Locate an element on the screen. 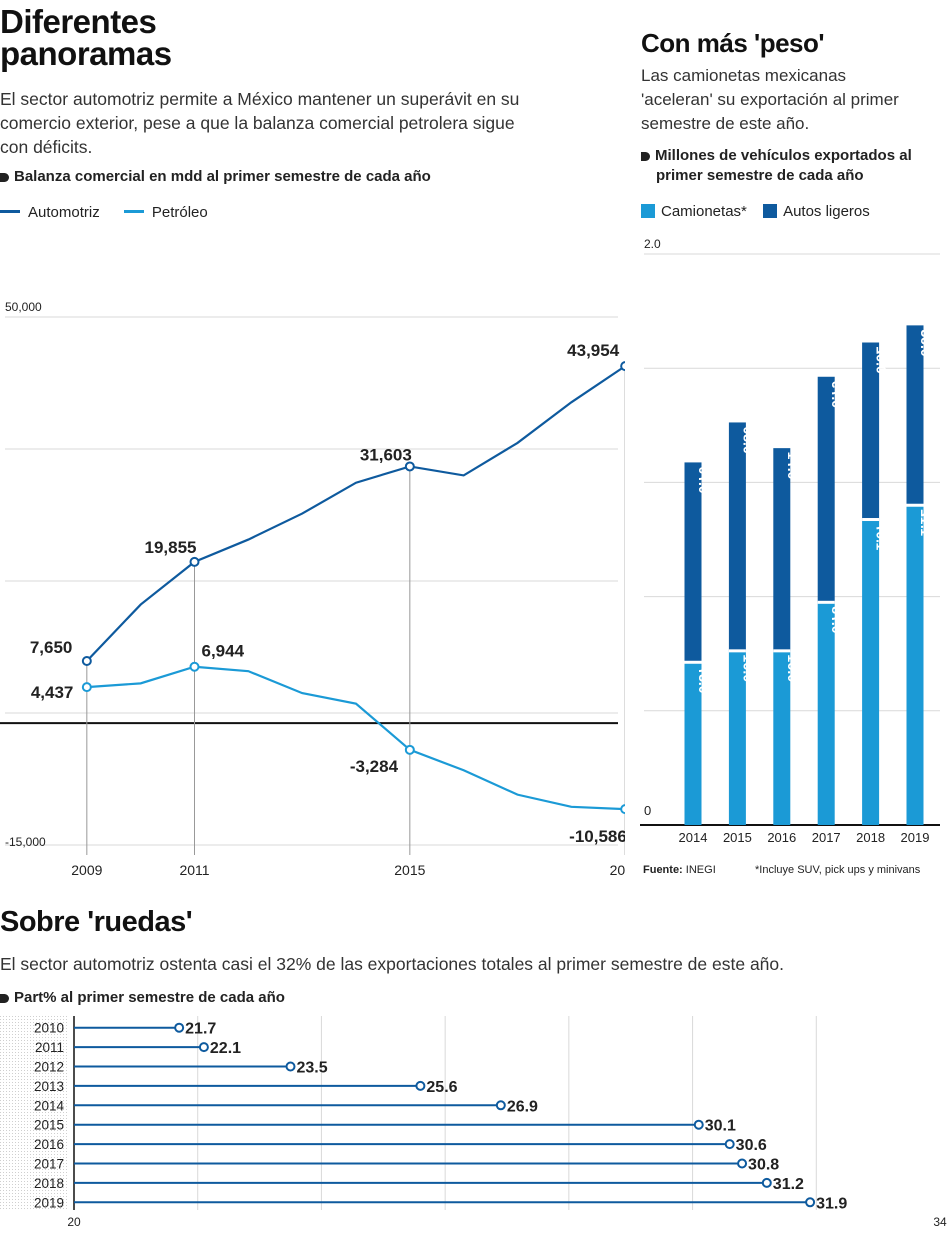  category-label: 2014 is located at coordinates (49, 1105).